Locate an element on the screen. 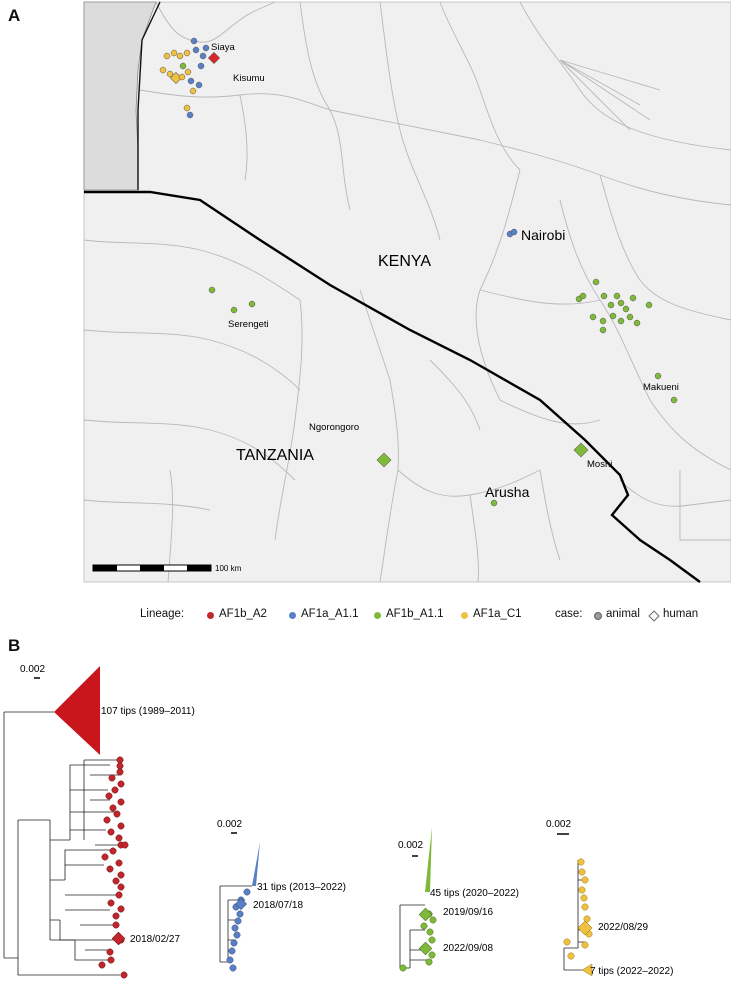 This screenshot has width=731, height=988. scale-bar: 100 km is located at coordinates (167, 568).